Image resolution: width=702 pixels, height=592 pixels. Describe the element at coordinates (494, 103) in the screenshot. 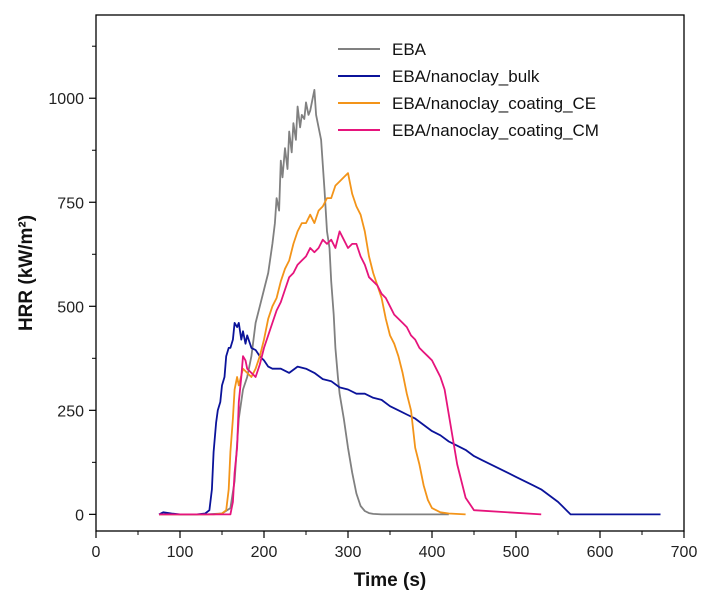

I see `legend-label-2: EBA/nanoclay_coating_CE` at that location.